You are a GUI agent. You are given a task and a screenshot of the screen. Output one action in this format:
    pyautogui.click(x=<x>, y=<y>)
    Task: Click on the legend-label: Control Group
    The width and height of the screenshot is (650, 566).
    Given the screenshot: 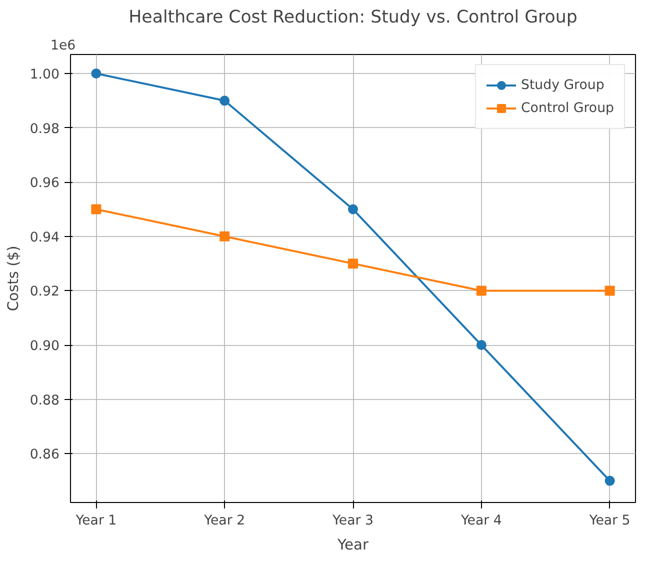 What is the action you would take?
    pyautogui.click(x=567, y=108)
    